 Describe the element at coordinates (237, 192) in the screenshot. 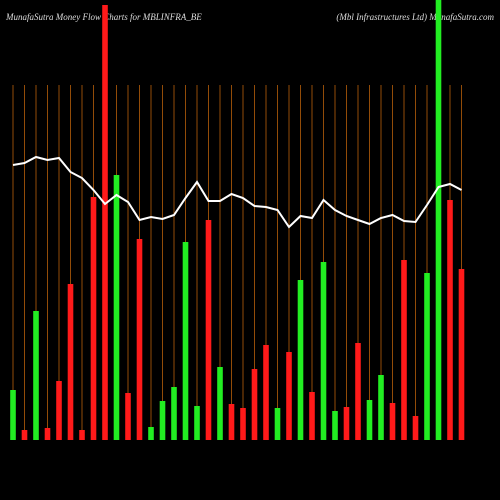

I see `price-line` at that location.